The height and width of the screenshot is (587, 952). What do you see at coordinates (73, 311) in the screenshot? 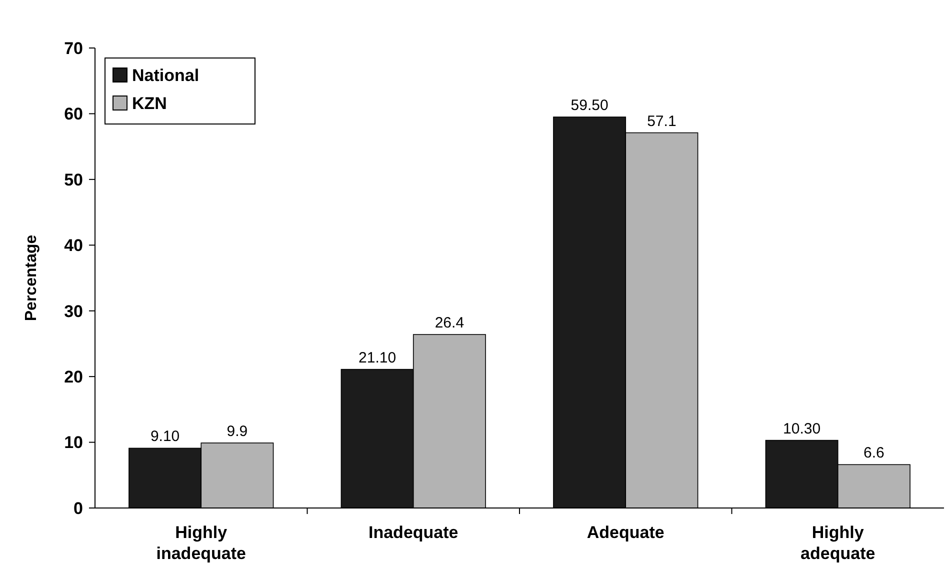
I see `y-tick-label: 30` at bounding box center [73, 311].